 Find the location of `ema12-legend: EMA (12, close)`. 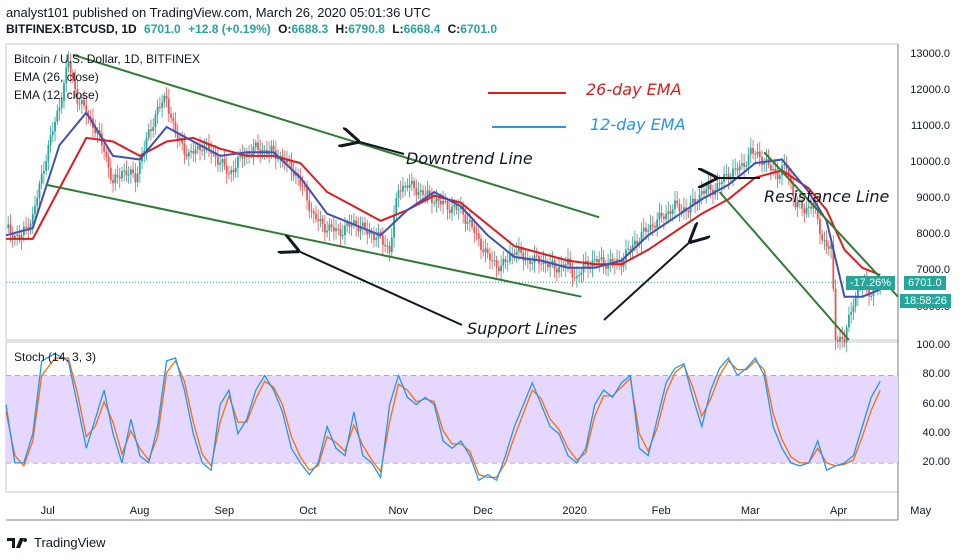

ema12-legend: EMA (12, close) is located at coordinates (56, 95).